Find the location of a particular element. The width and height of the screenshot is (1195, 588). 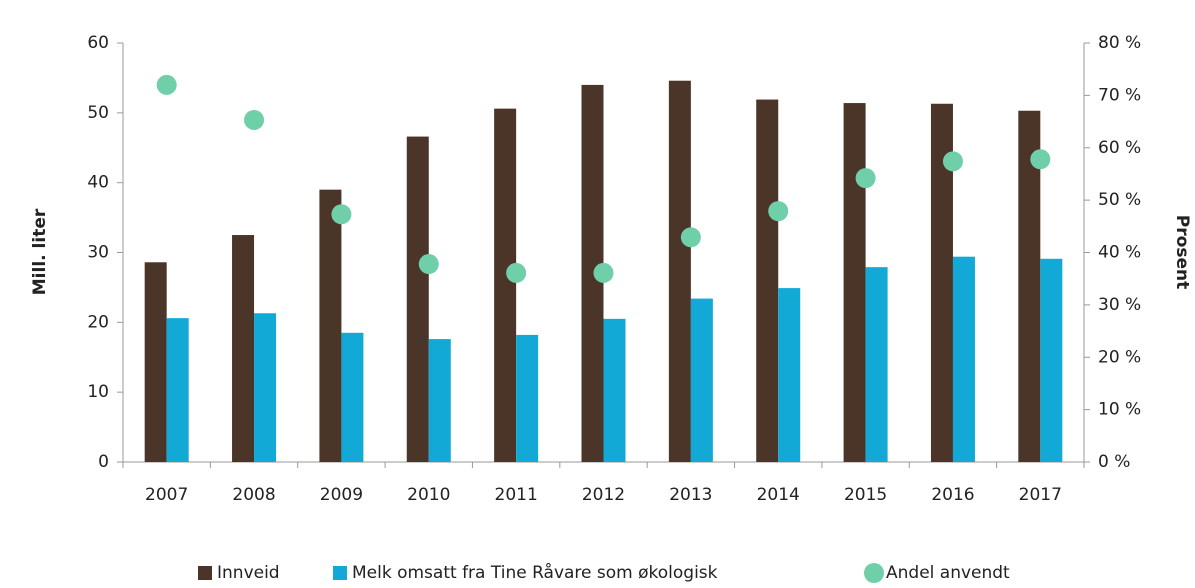

x-tick-label: 2009 is located at coordinates (341, 495).